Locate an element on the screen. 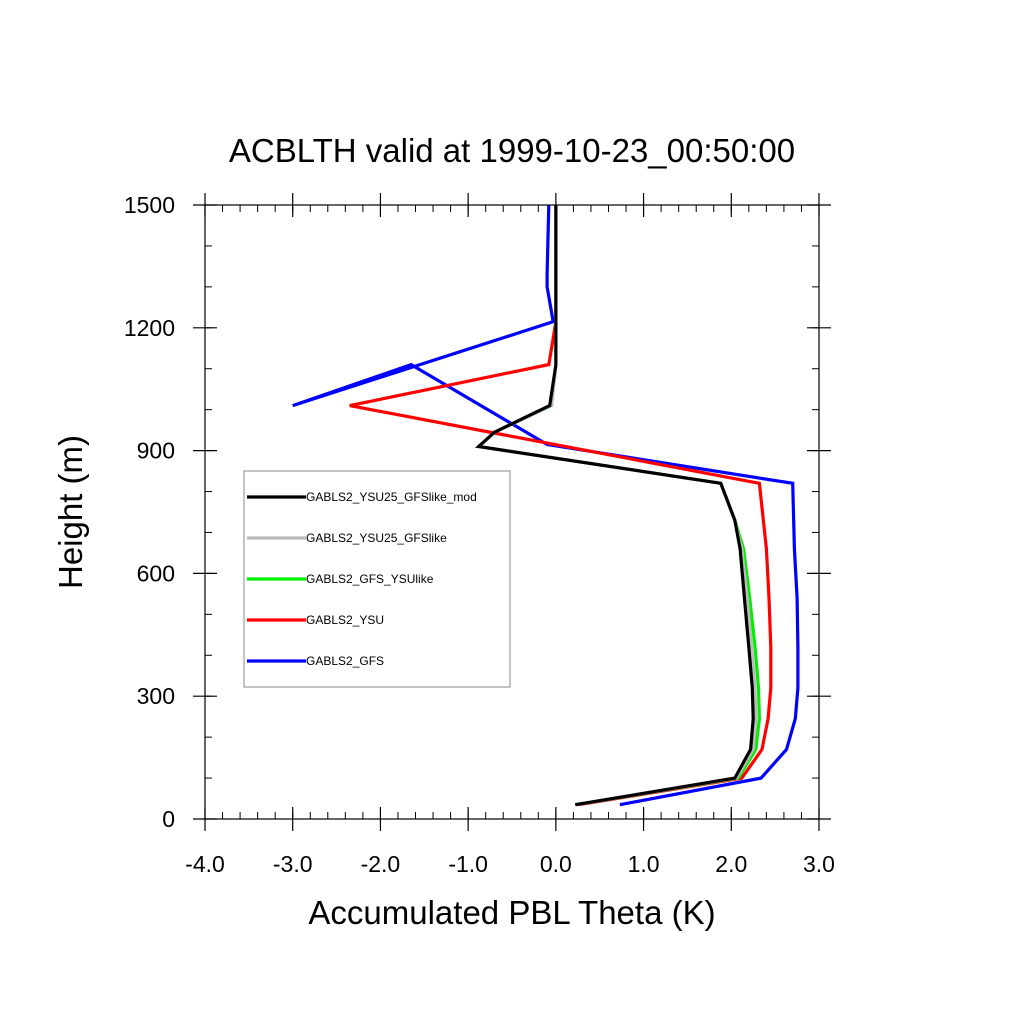 This screenshot has height=1024, width=1024. y-tick-label: 600 is located at coordinates (156, 573).